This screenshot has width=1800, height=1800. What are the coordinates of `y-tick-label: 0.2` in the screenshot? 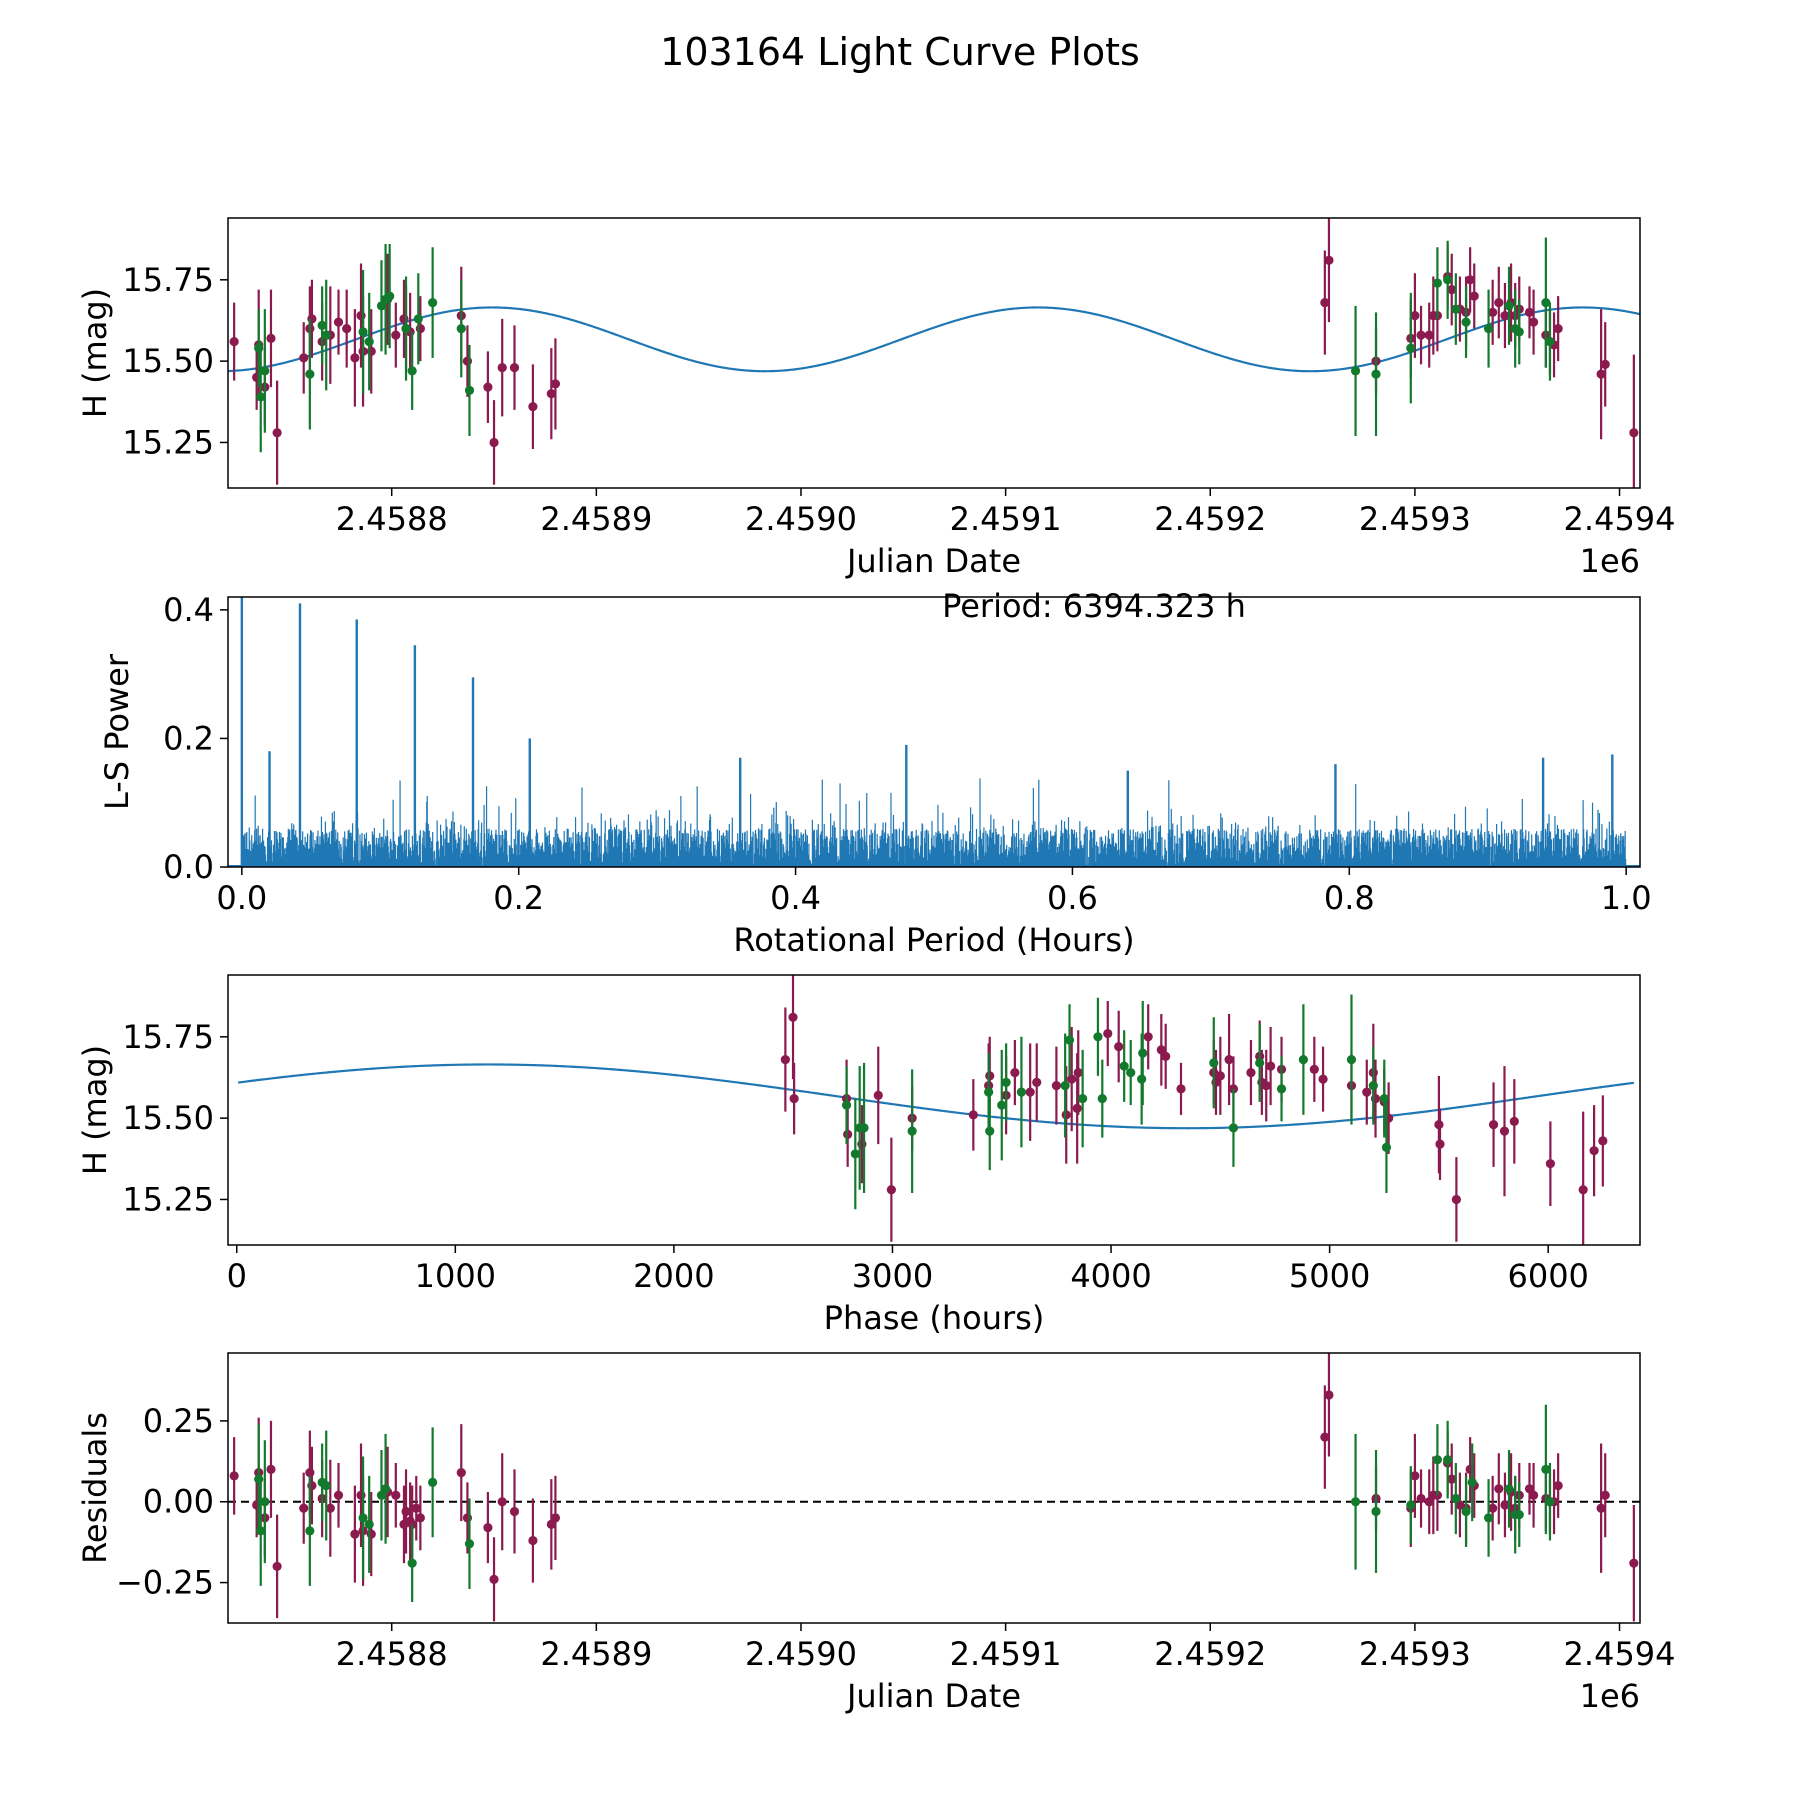 It's located at (188, 738).